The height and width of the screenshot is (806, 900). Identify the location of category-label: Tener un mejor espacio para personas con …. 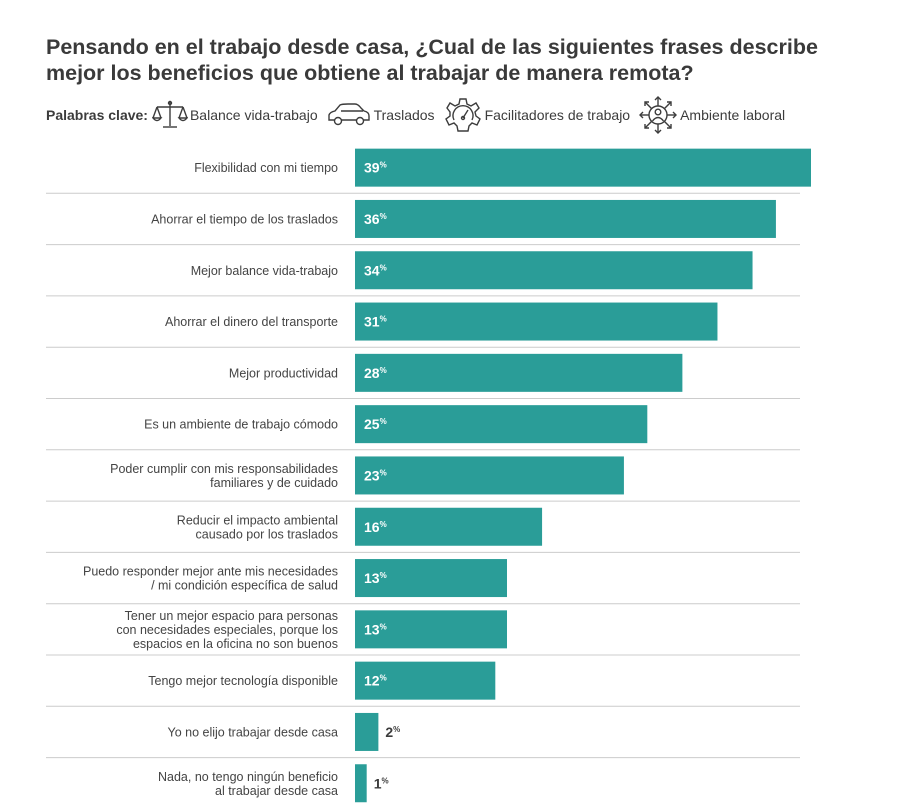
(227, 630).